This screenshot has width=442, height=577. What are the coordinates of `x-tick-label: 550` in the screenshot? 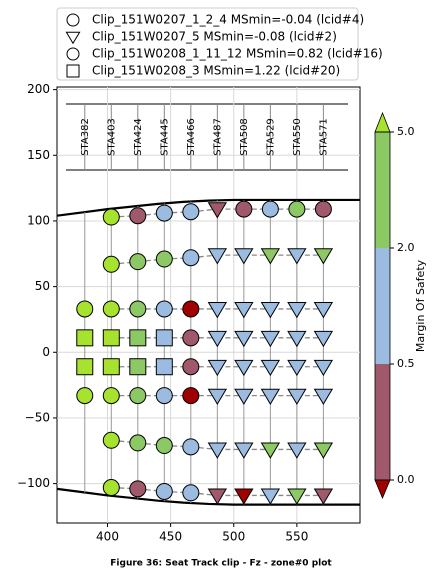 It's located at (296, 537).